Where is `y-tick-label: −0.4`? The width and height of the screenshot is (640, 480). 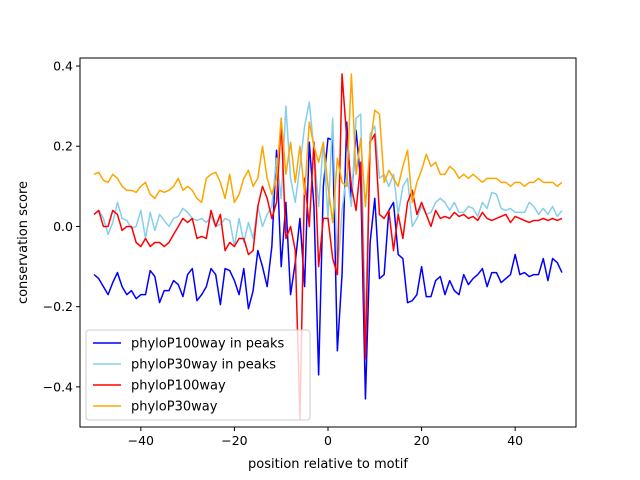
y-tick-label: −0.4 is located at coordinates (58, 386).